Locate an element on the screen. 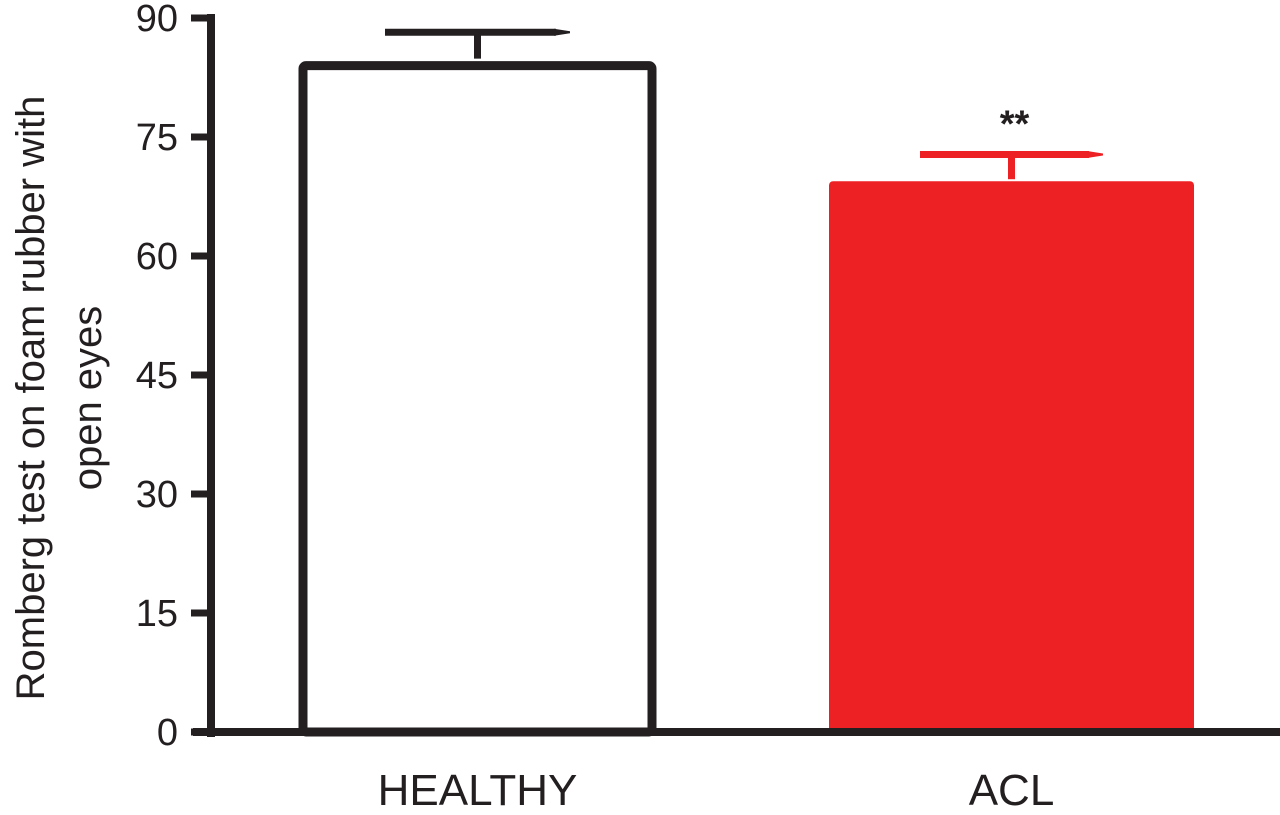 The image size is (1280, 815). y-ticks: 0 15 30 45 60 75 90 is located at coordinates (173, 377).